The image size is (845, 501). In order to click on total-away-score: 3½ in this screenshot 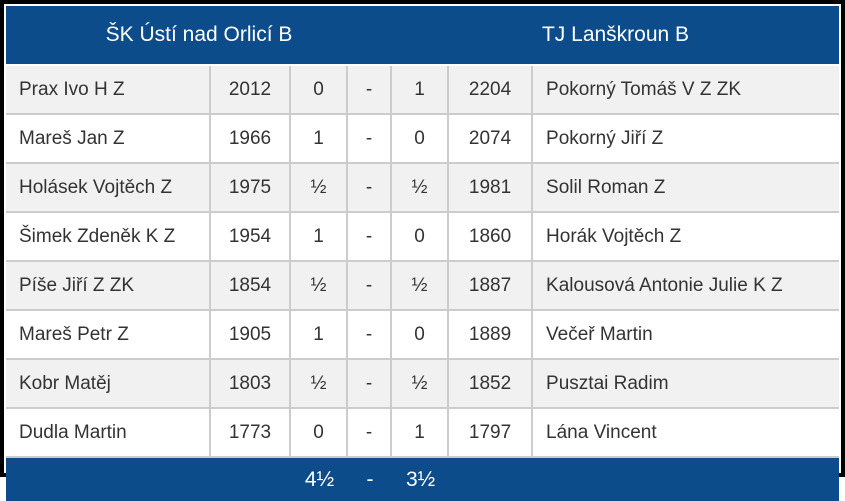, I will do `click(421, 479)`.